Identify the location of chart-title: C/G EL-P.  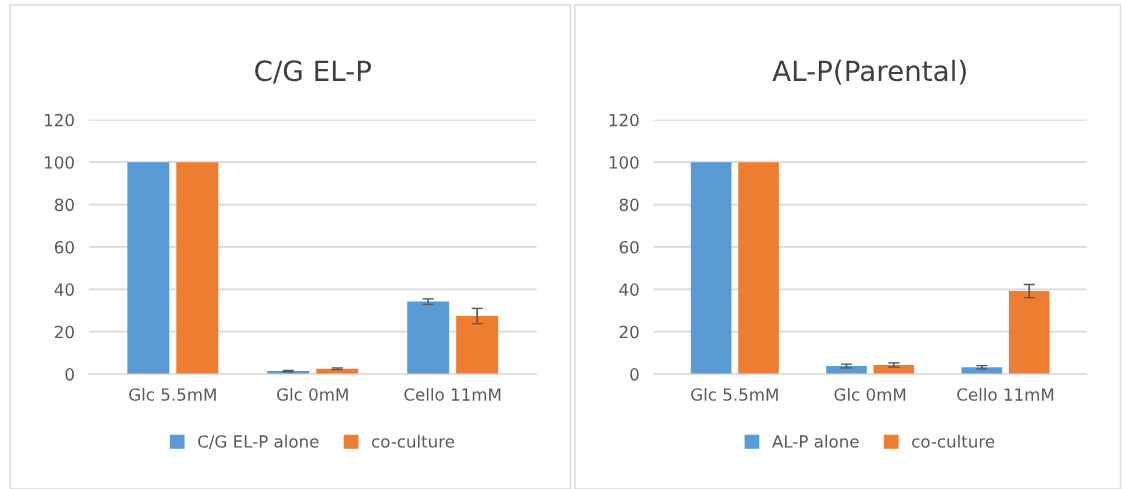
(313, 72).